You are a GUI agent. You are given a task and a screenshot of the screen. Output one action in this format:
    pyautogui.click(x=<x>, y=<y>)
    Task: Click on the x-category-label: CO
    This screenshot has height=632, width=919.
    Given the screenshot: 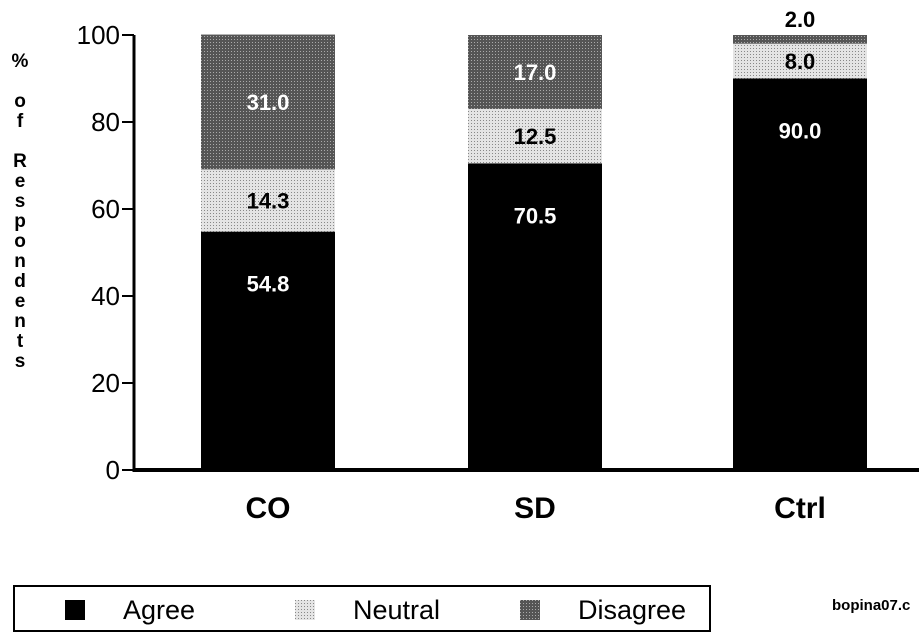 What is the action you would take?
    pyautogui.click(x=268, y=508)
    